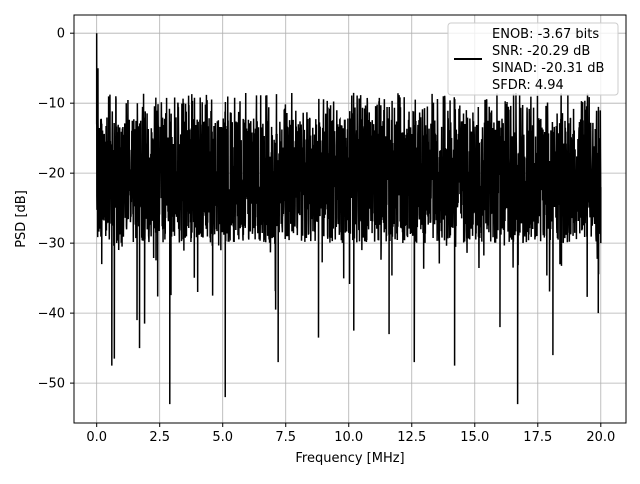  I want to click on legend-enob-text: ENOB: -3.67 bits, so click(545, 34).